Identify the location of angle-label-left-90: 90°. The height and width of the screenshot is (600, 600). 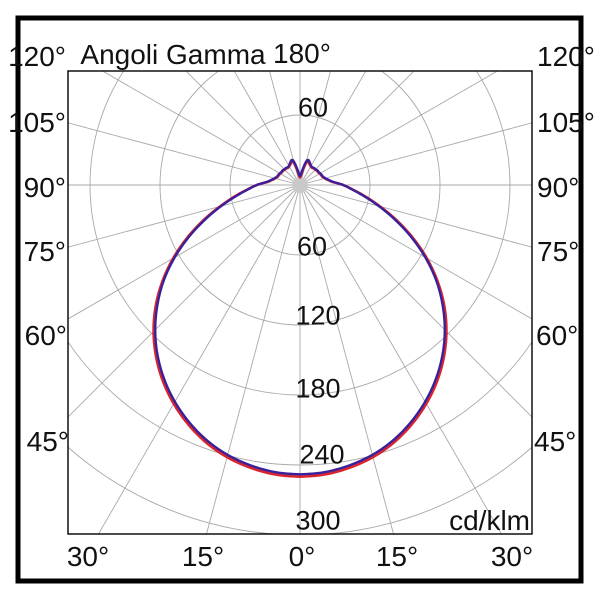
(44, 187).